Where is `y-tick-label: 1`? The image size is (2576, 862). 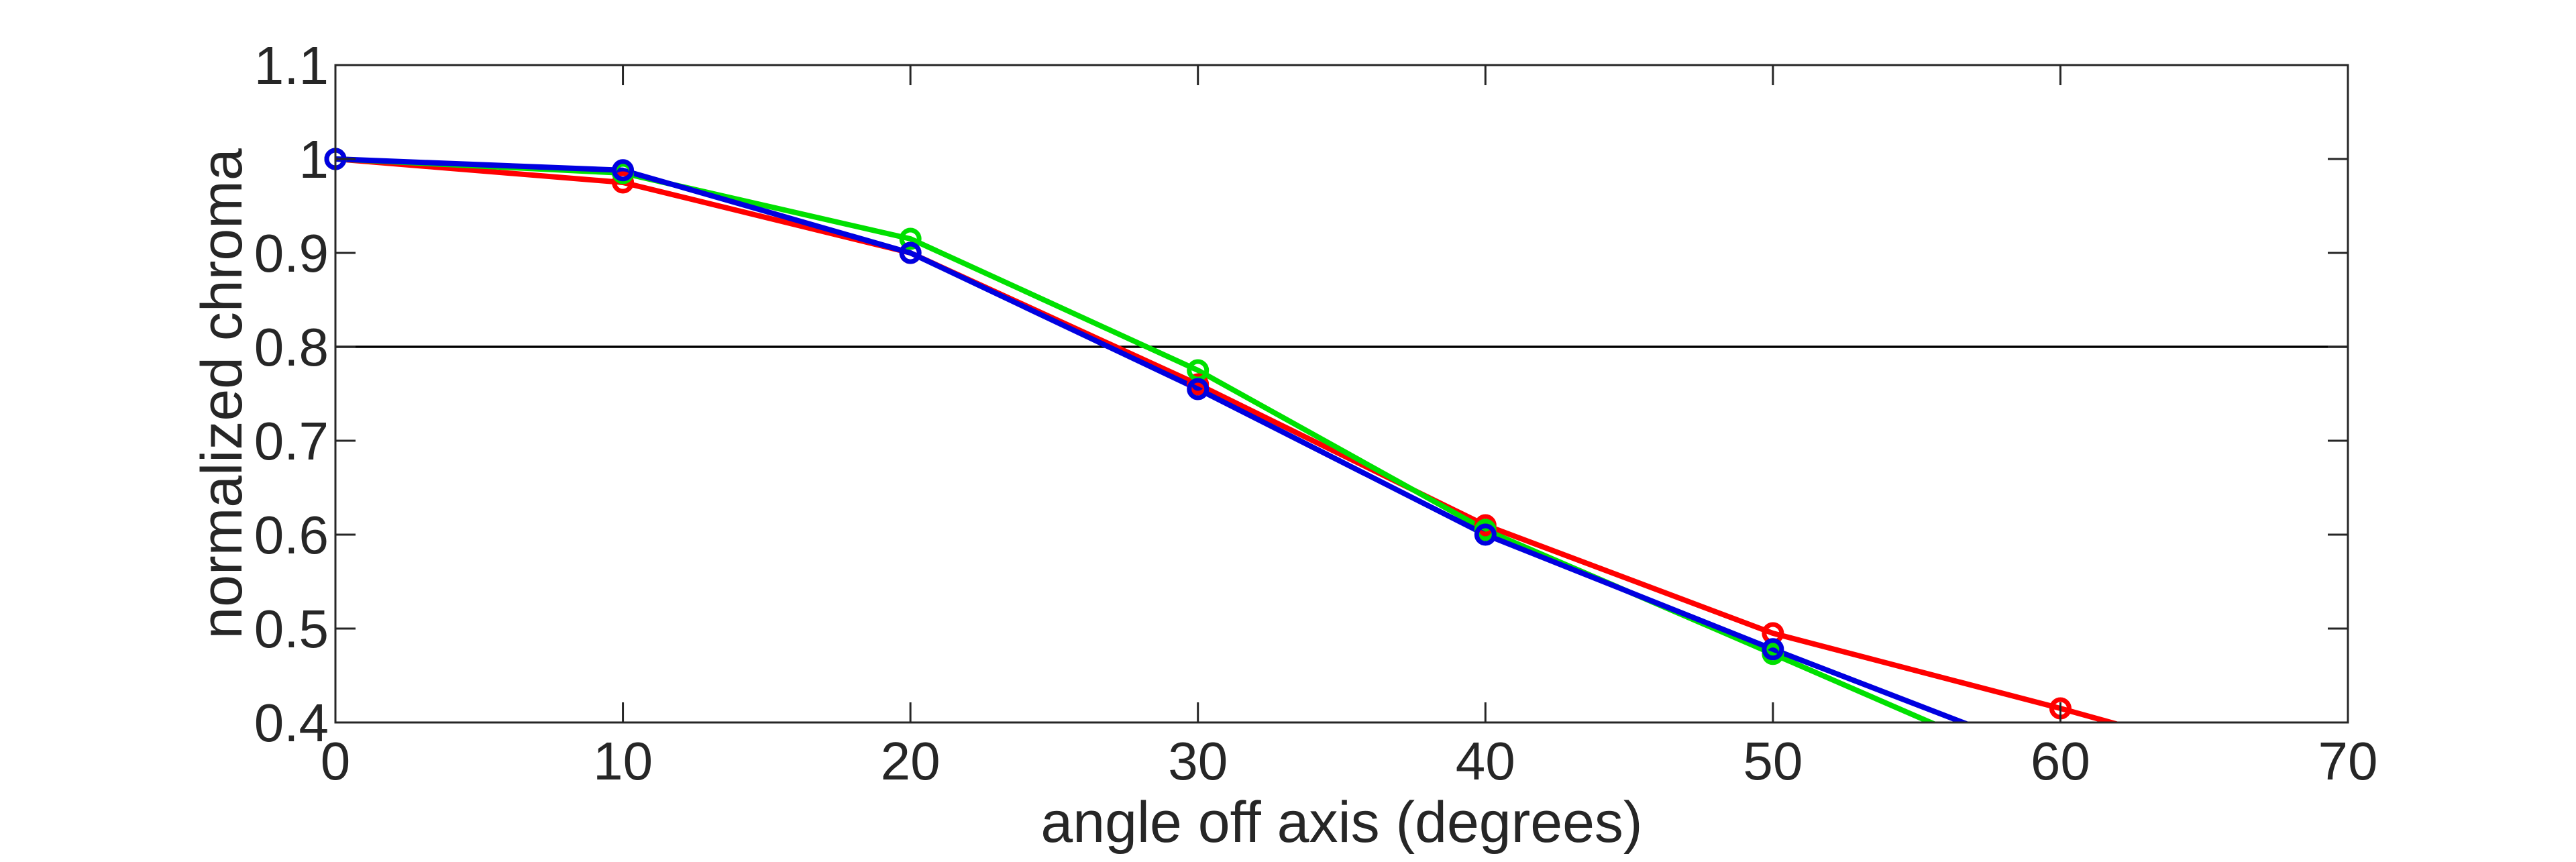 y-tick-label: 1 is located at coordinates (314, 159).